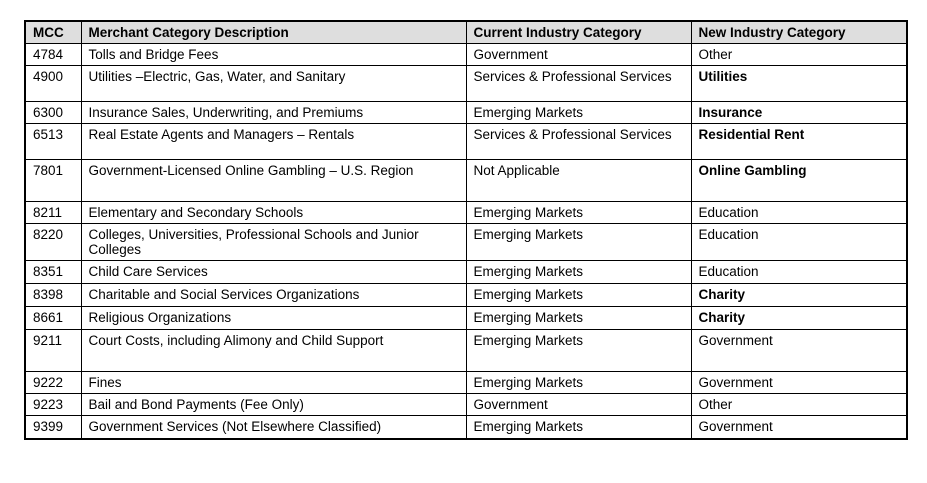 This screenshot has width=927, height=483. Describe the element at coordinates (273, 32) in the screenshot. I see `header-cell-description: Merchant Category Description` at that location.